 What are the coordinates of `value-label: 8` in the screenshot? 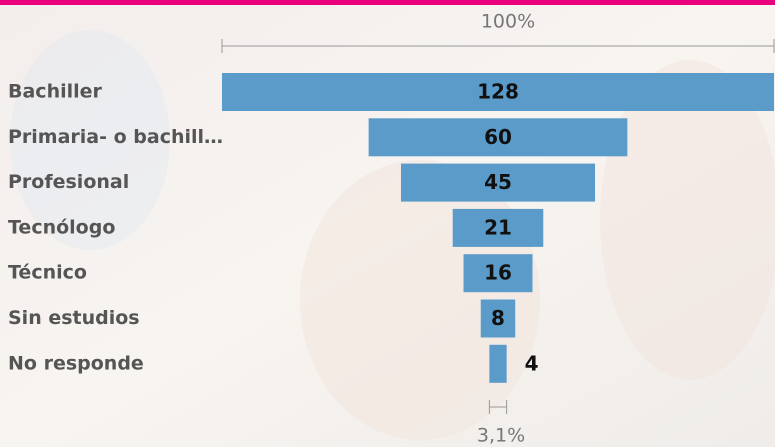 It's located at (498, 318).